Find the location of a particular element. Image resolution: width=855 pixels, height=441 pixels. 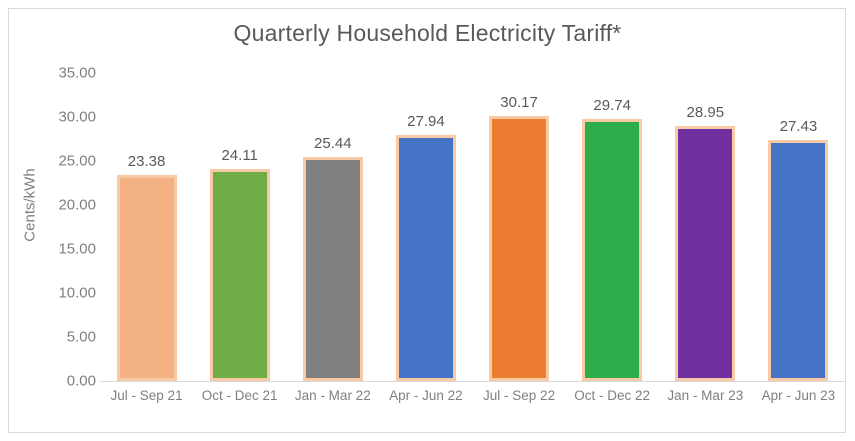

bar-slot: 29.74 is located at coordinates (612, 227).